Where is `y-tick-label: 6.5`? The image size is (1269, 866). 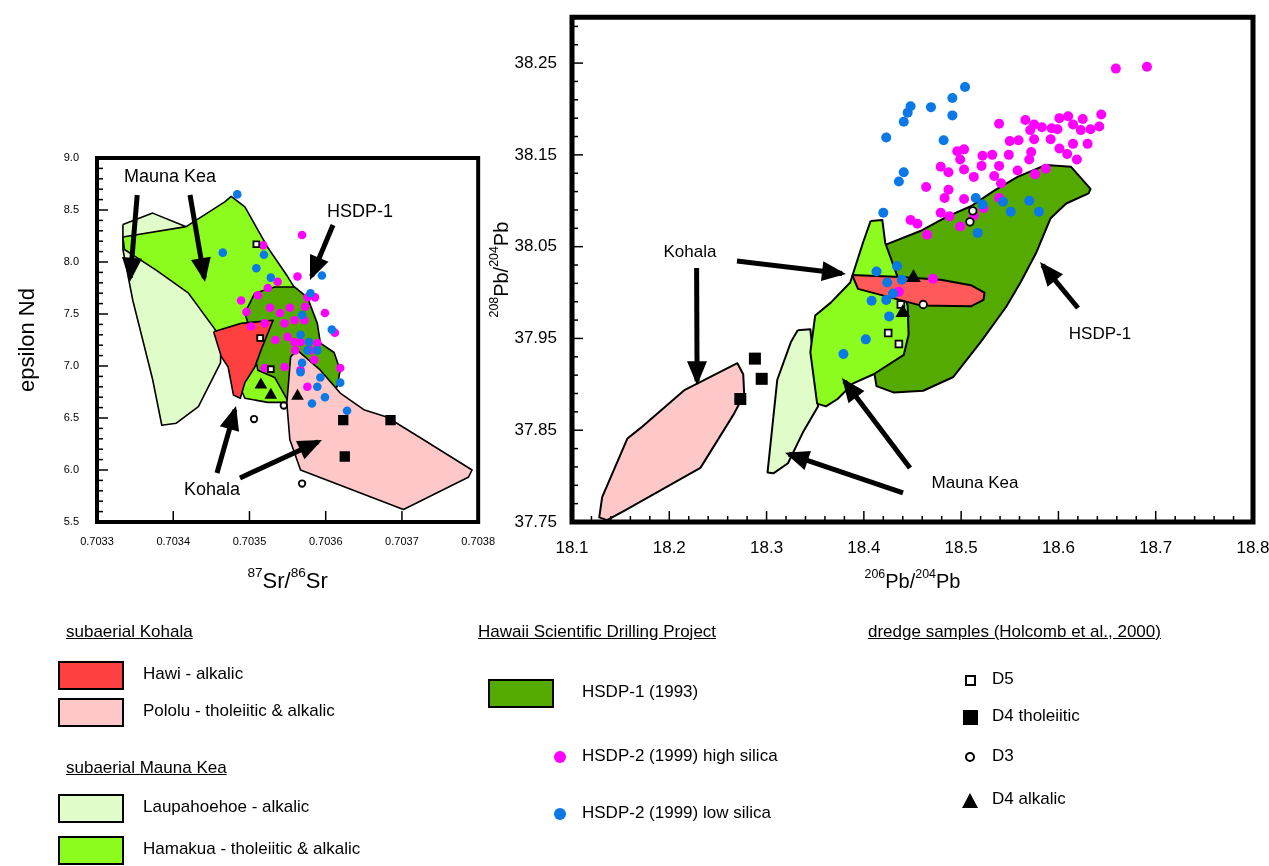 y-tick-label: 6.5 is located at coordinates (71, 417).